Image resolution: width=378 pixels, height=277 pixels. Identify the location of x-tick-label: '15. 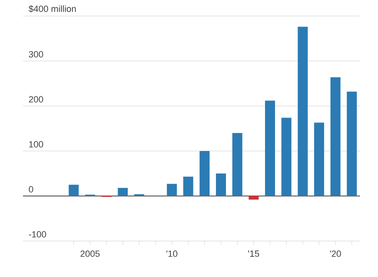
(254, 253).